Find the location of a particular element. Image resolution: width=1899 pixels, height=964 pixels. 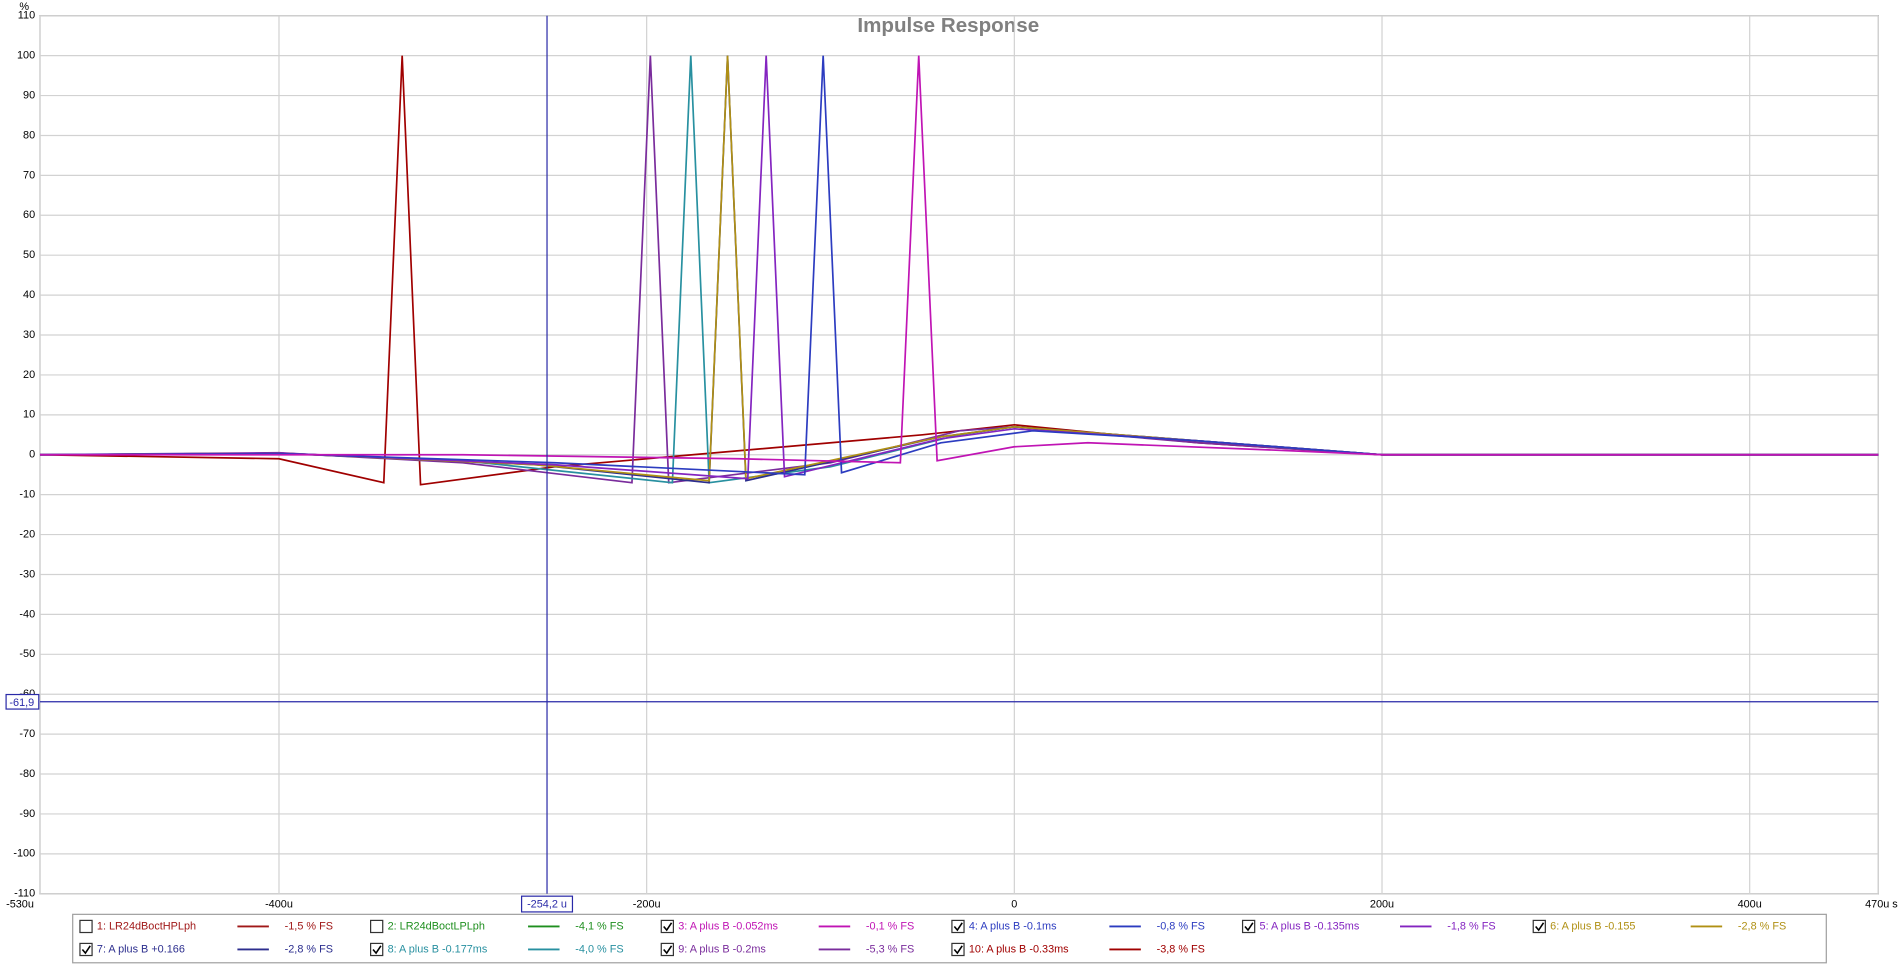

legend-label: 5: A plus B -0.135ms is located at coordinates (1310, 926).